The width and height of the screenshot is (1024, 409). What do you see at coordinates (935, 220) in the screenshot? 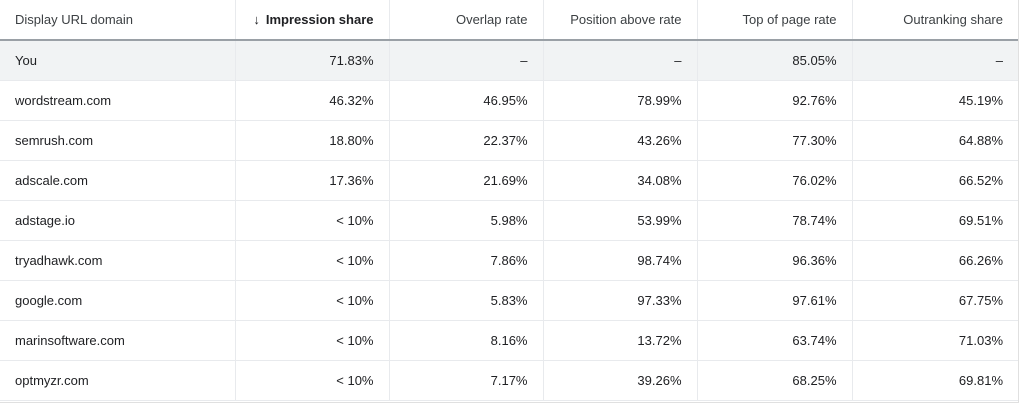
I see `outranking-share-cell: 69.51%` at bounding box center [935, 220].